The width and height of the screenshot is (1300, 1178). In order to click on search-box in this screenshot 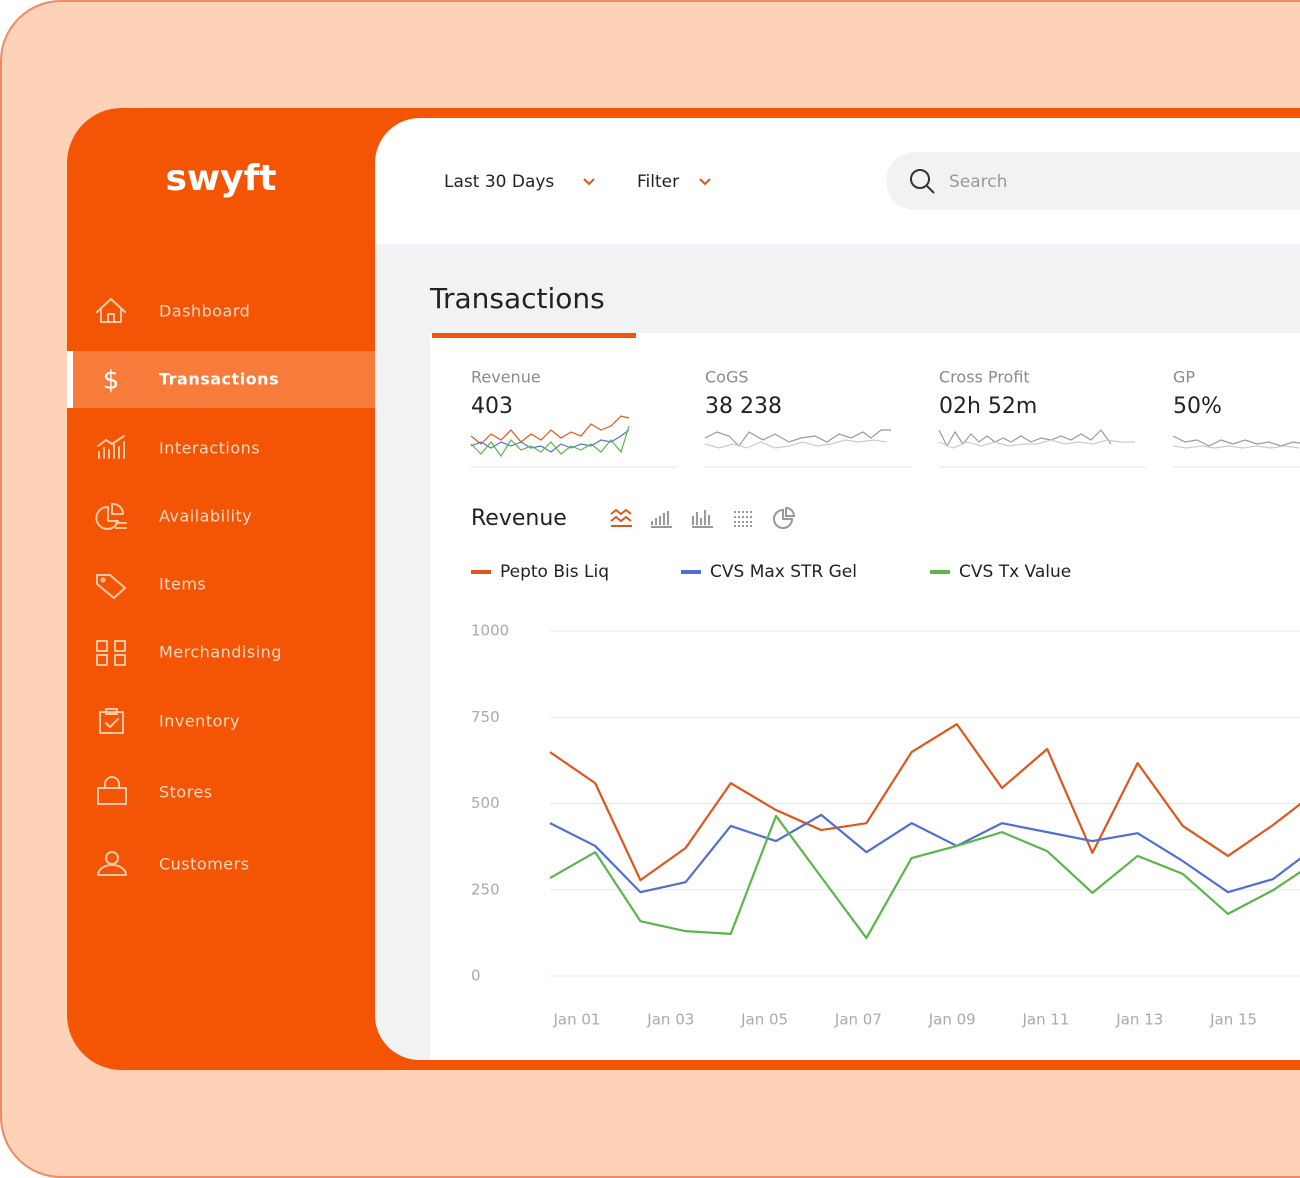, I will do `click(1093, 181)`.